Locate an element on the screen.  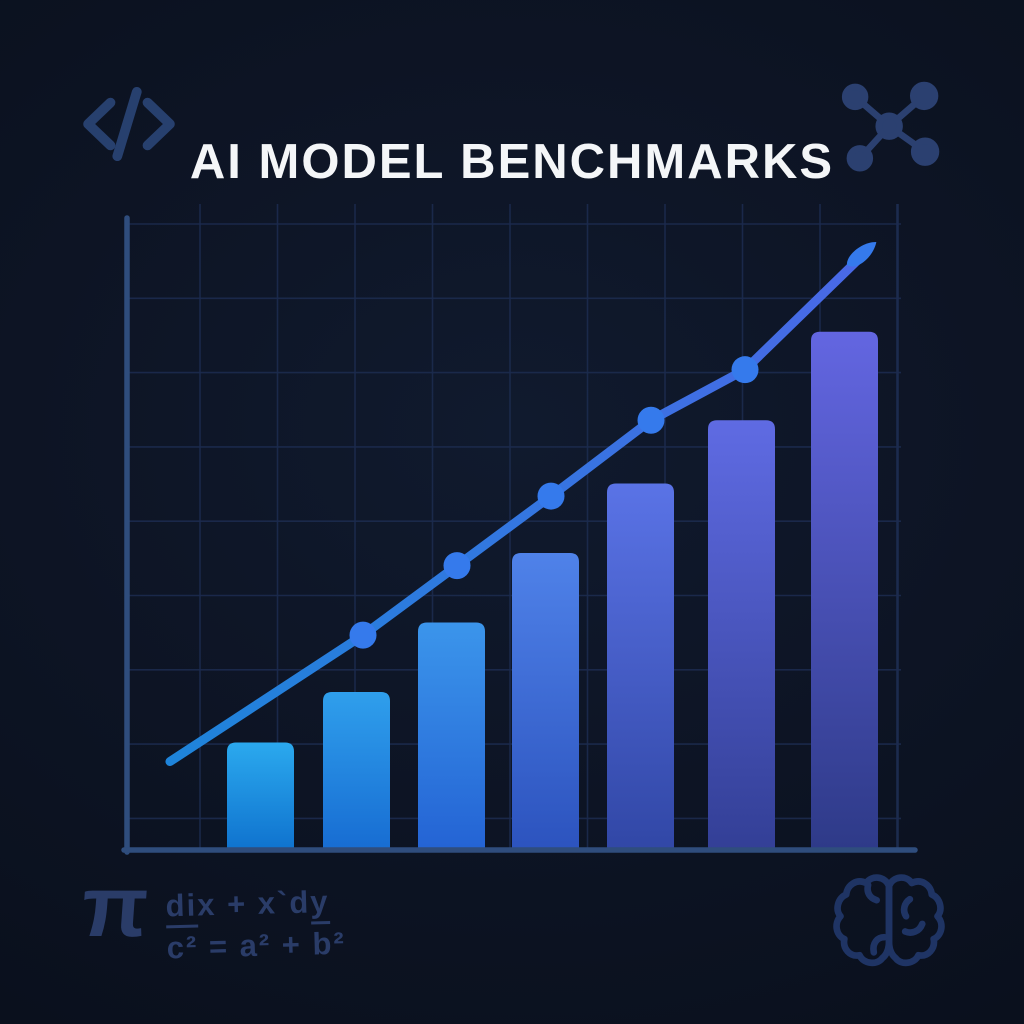
code-slash is located at coordinates (127, 124).